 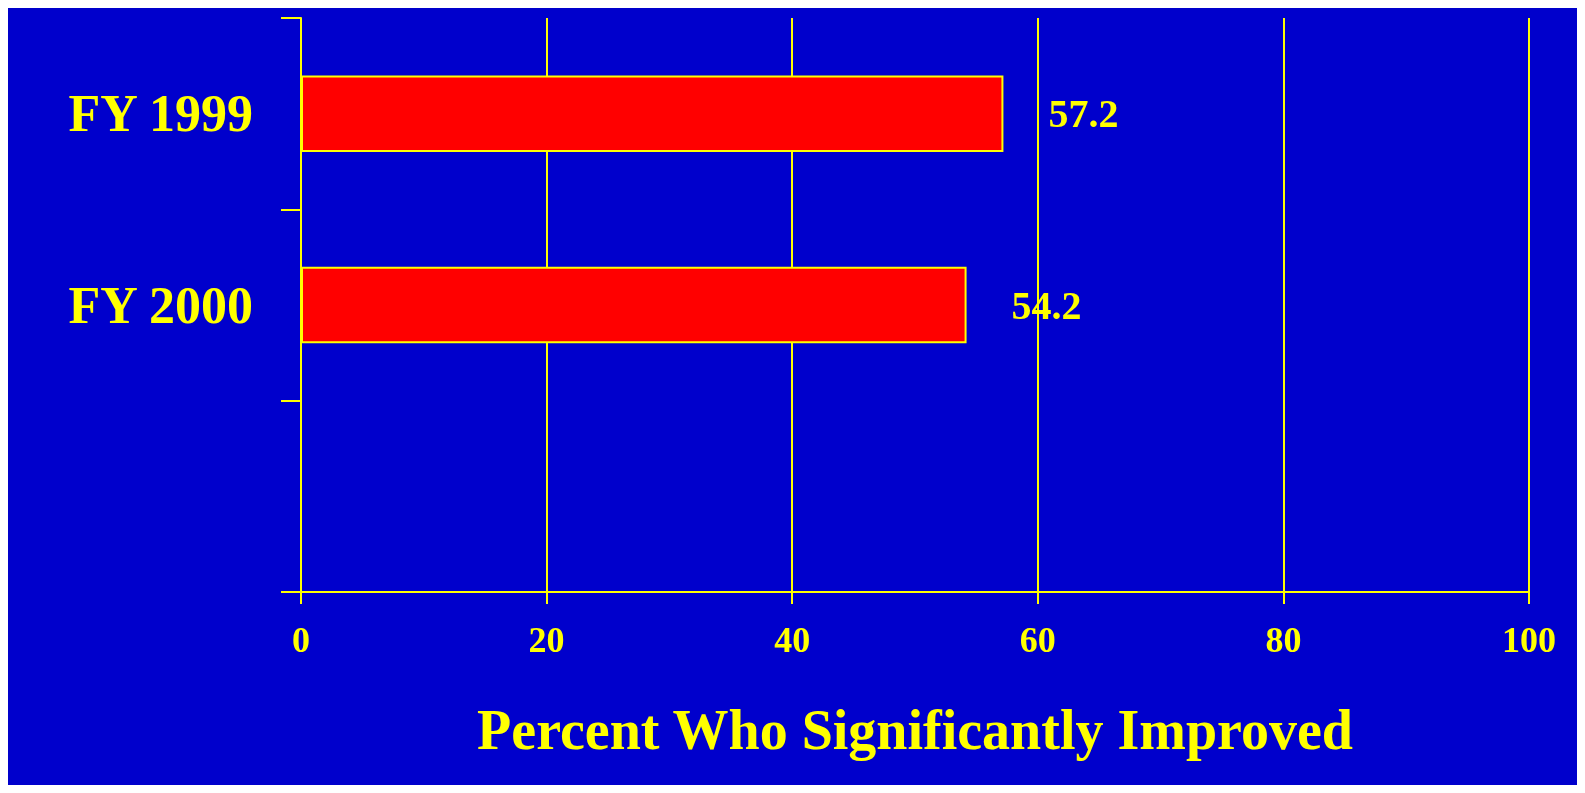 I want to click on x-tick-label: 0, so click(x=301, y=640).